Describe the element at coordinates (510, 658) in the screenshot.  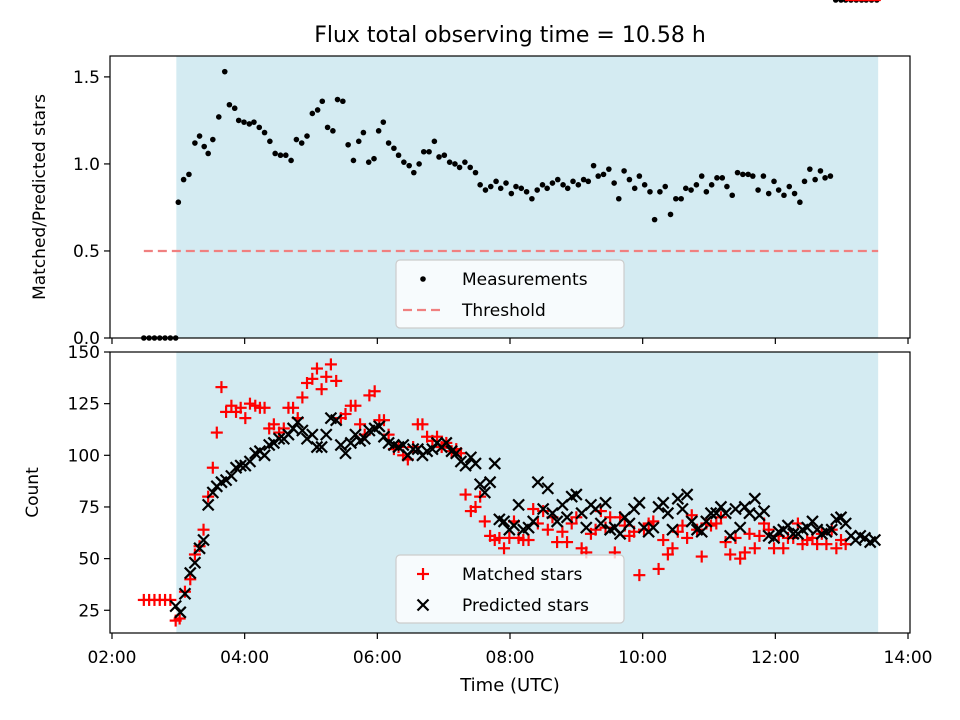
I see `x-tick-label: 08:00` at that location.